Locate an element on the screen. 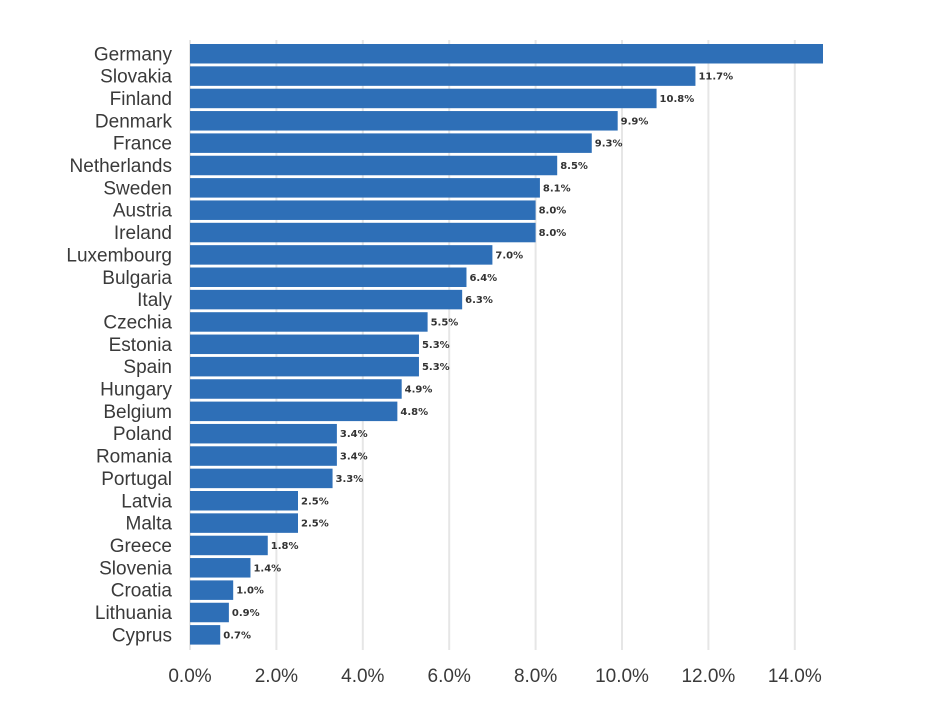 The height and width of the screenshot is (720, 939). category-label: Poland is located at coordinates (142, 434).